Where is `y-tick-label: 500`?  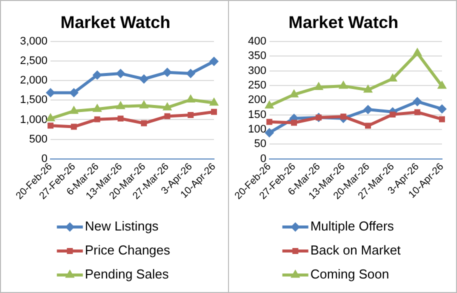
y-tick-label: 500 is located at coordinates (38, 139).